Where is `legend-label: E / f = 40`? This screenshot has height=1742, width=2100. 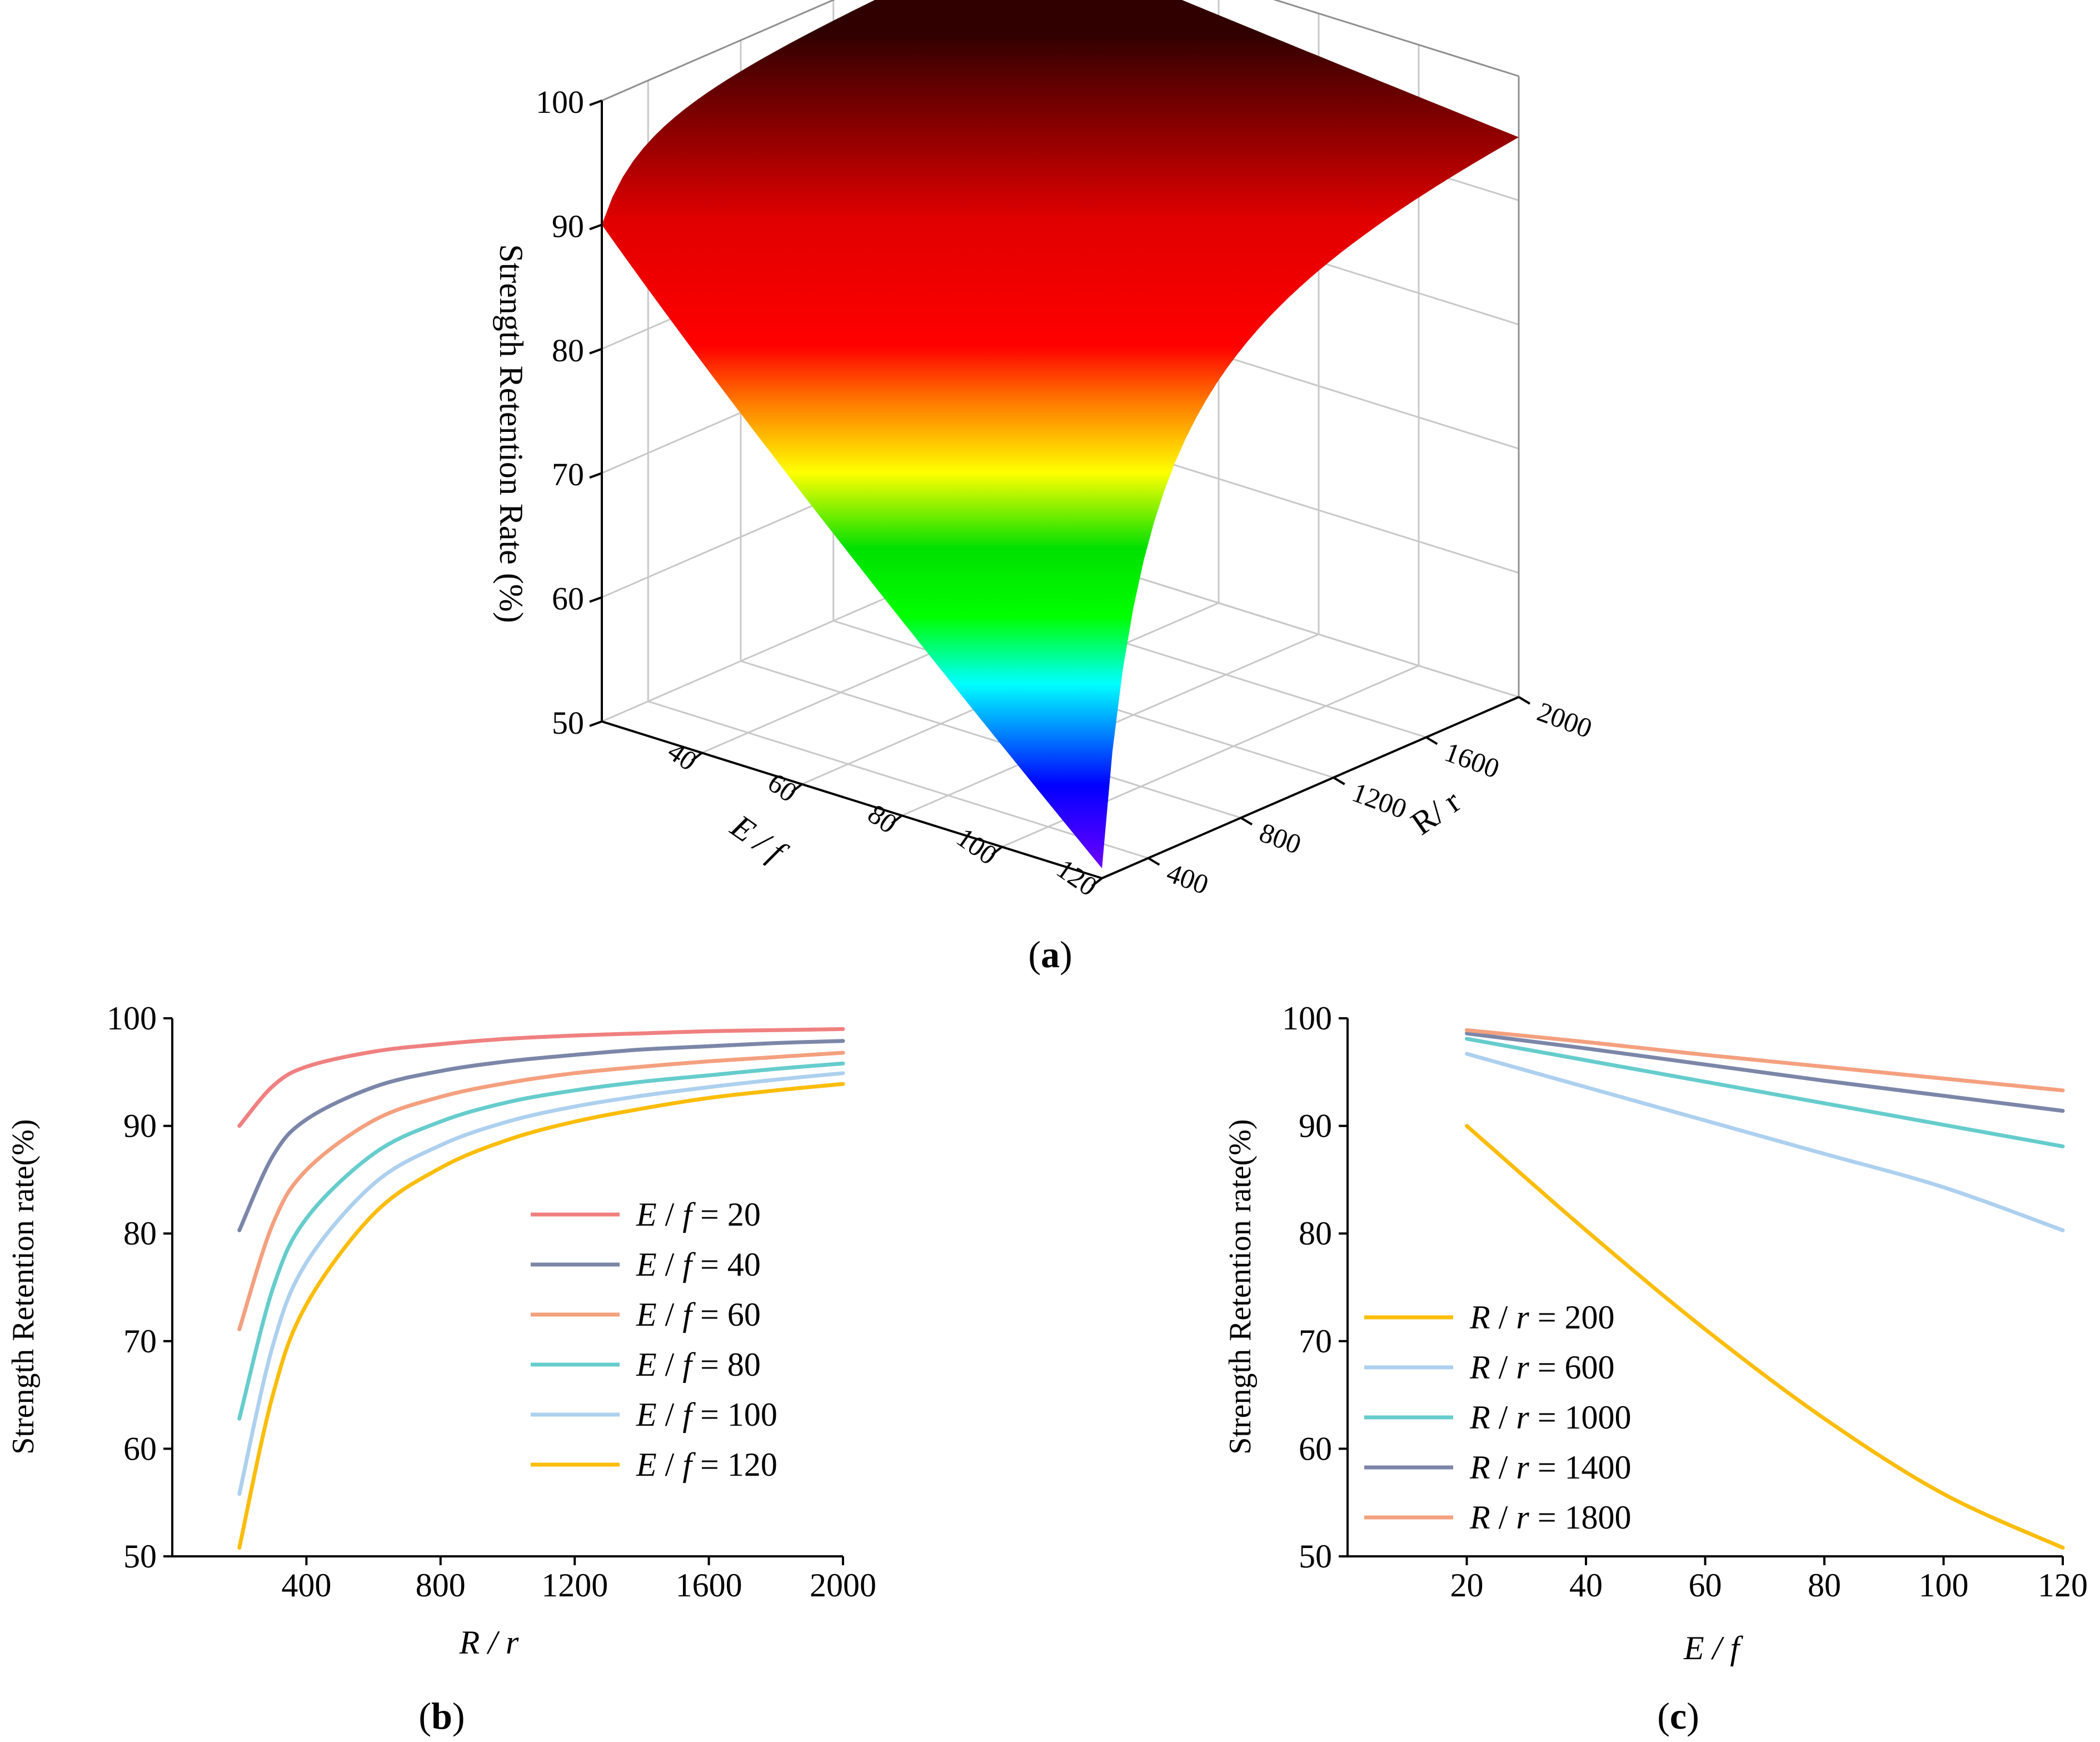
legend-label: E / f = 40 is located at coordinates (698, 1264).